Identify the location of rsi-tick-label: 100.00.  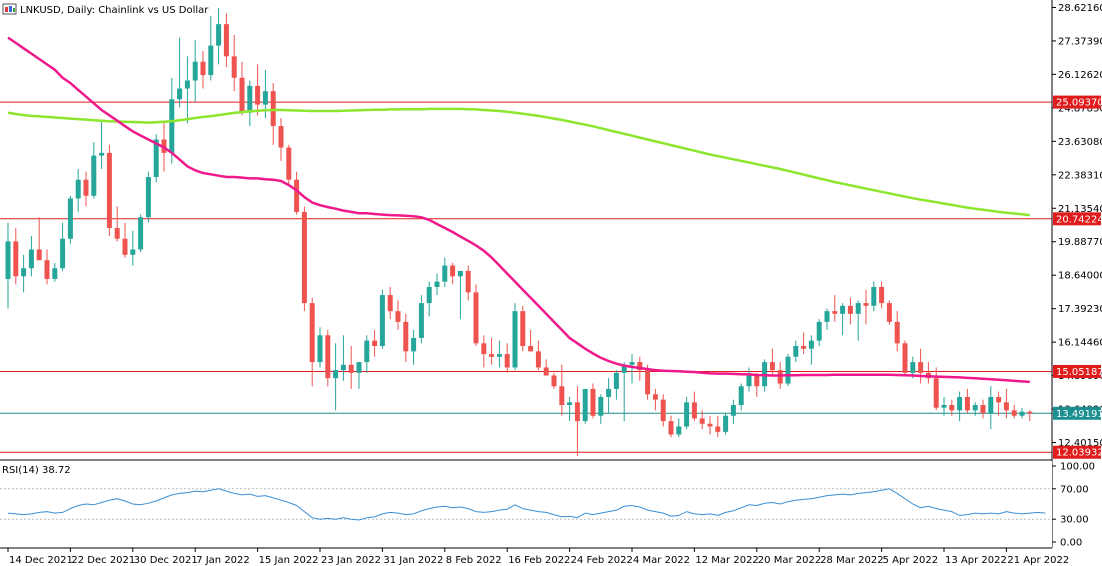
(1077, 467).